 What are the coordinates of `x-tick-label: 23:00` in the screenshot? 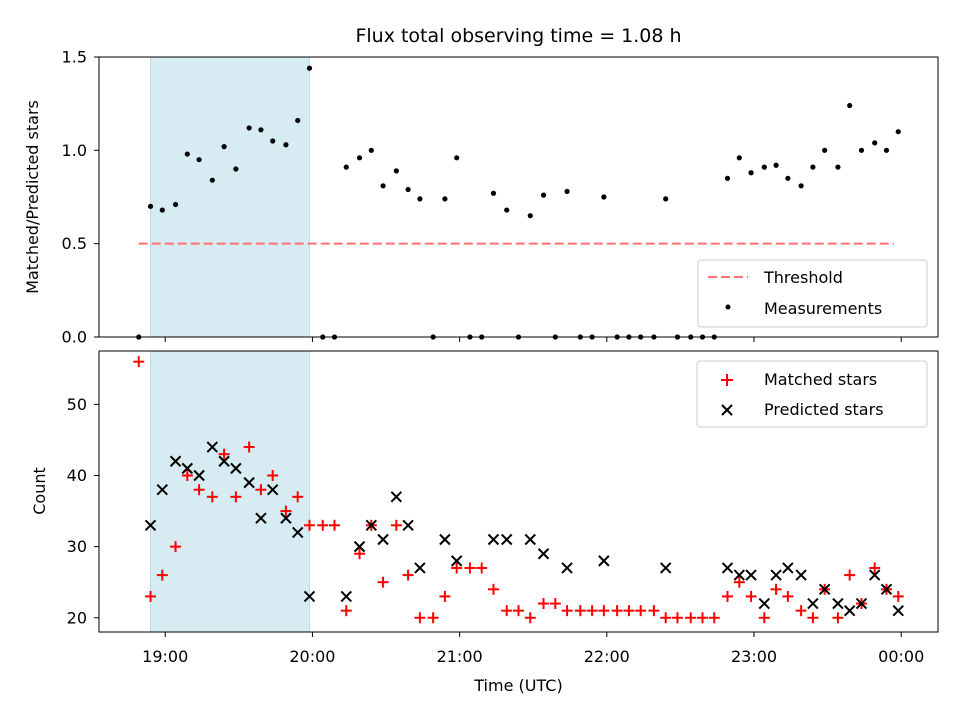 It's located at (754, 656).